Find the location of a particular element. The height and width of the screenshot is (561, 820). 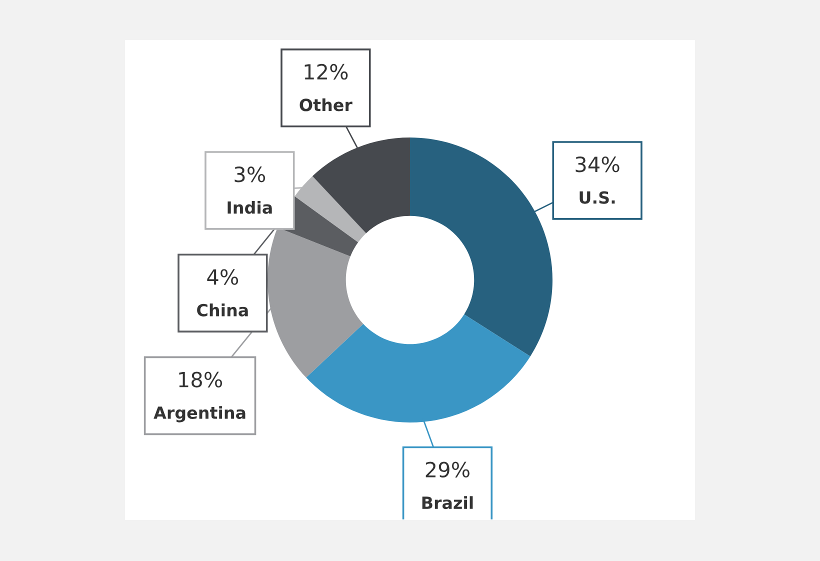

data-label: 18% is located at coordinates (200, 380).